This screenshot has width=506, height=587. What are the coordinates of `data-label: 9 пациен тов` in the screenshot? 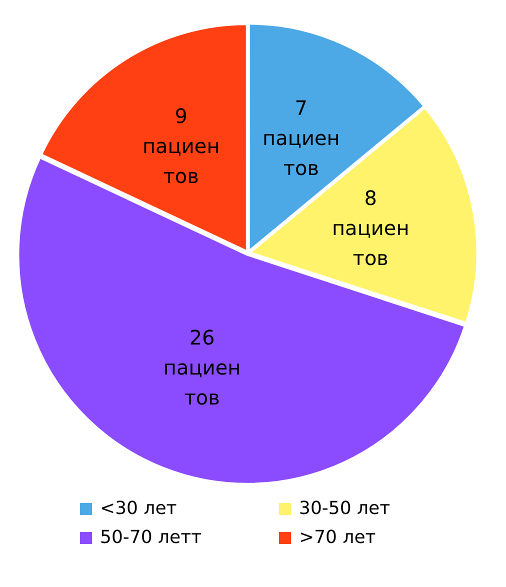 It's located at (181, 146).